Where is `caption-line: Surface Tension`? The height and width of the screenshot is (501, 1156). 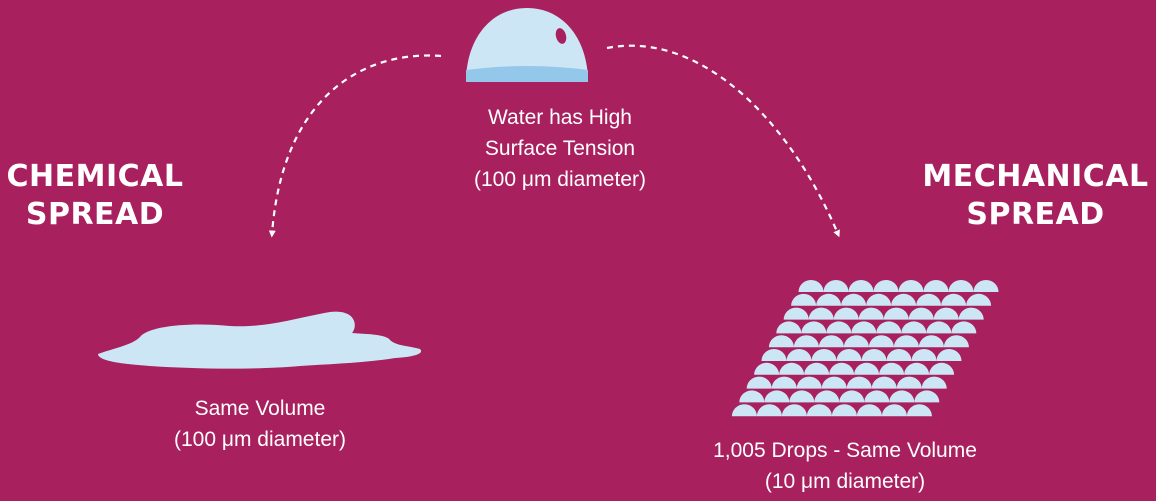 caption-line: Surface Tension is located at coordinates (560, 148).